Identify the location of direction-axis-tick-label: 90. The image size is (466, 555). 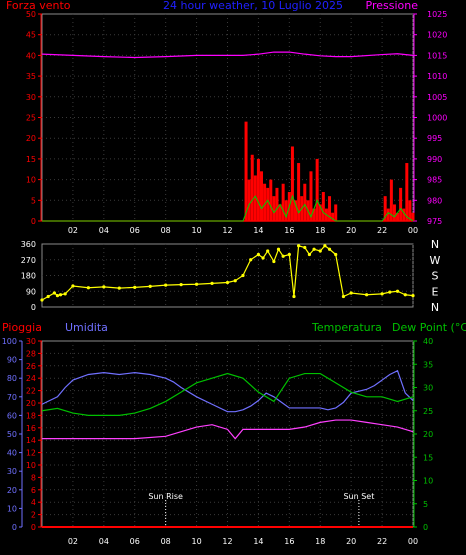
(31, 291).